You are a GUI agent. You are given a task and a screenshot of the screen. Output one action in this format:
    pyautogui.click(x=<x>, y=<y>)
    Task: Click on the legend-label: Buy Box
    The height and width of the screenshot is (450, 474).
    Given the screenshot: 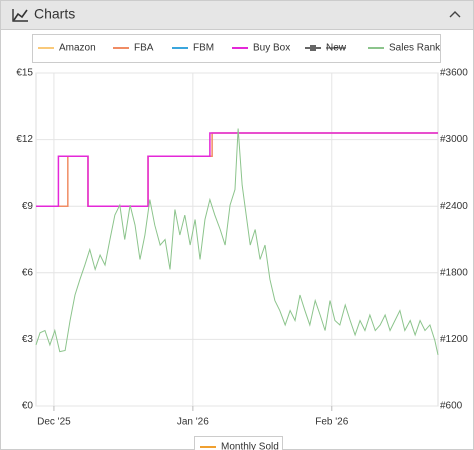 What is the action you would take?
    pyautogui.click(x=271, y=48)
    